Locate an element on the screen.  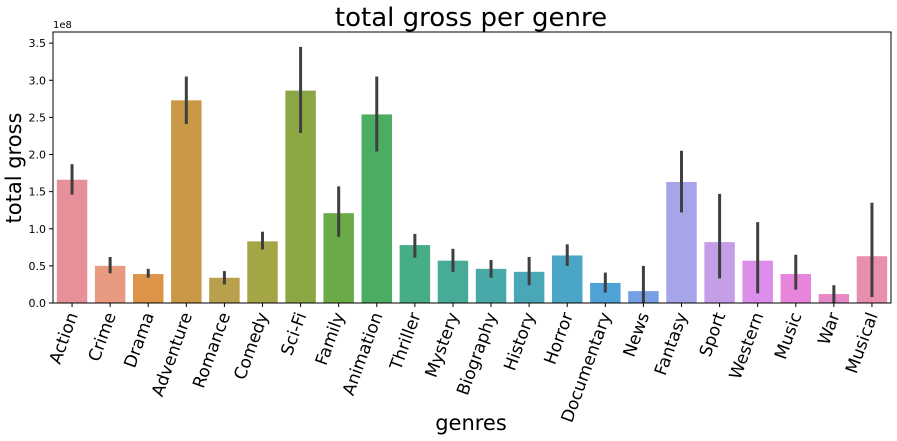
y-tick-label: 0.0 is located at coordinates (38, 303).